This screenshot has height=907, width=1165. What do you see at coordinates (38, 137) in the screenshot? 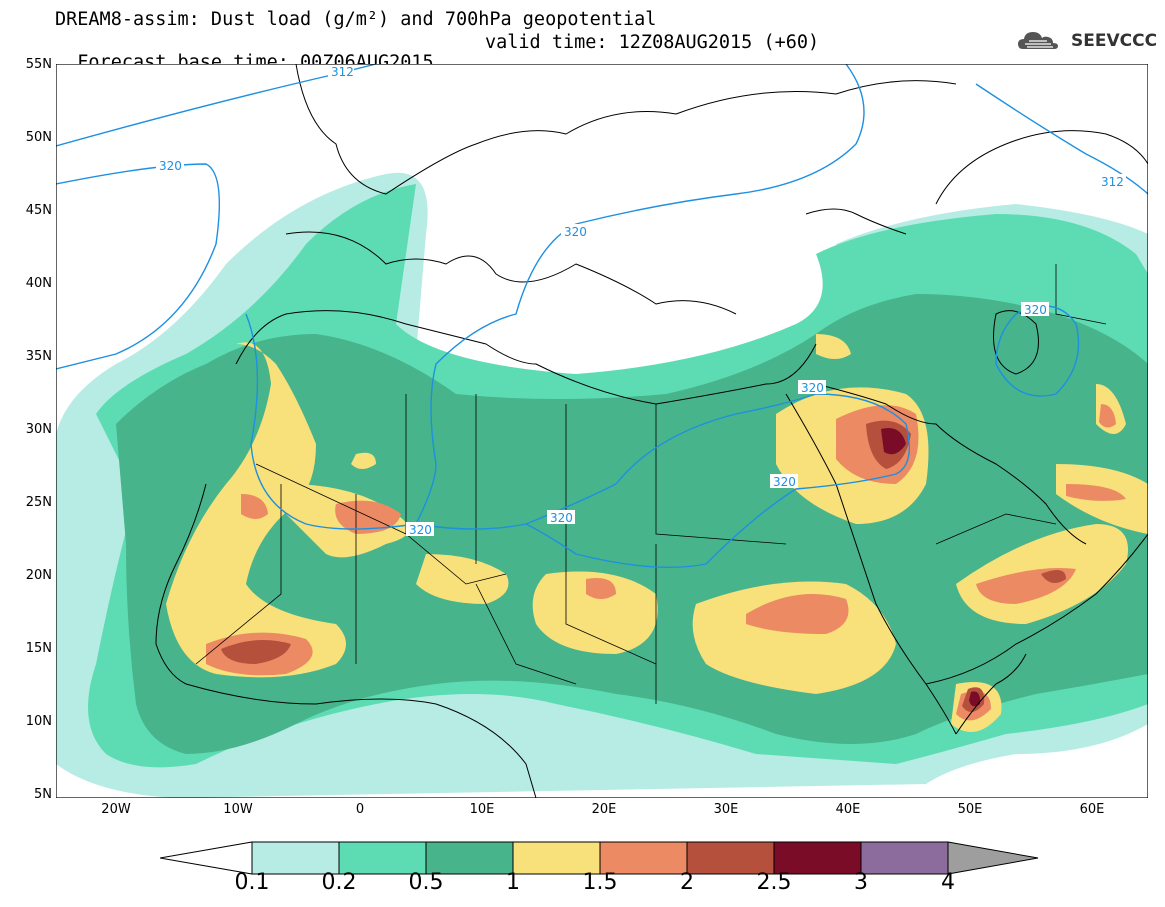
I see `lat-label: 50N` at bounding box center [38, 137].